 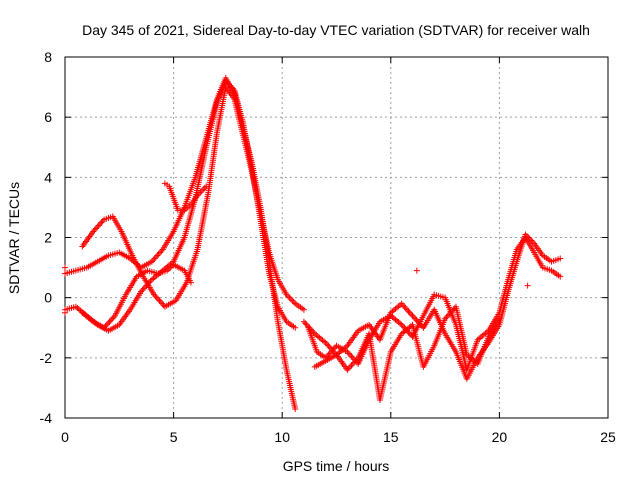 What do you see at coordinates (46, 358) in the screenshot?
I see `y-tick-label: -2` at bounding box center [46, 358].